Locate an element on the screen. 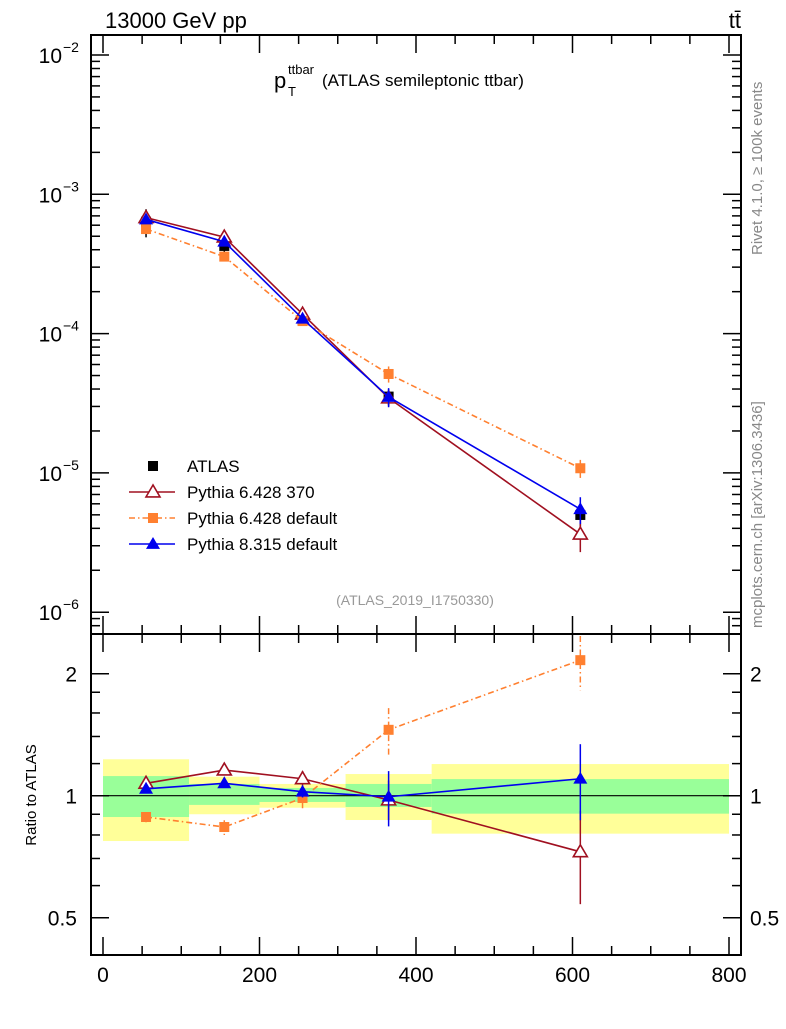  title-p: p is located at coordinates (280, 80).